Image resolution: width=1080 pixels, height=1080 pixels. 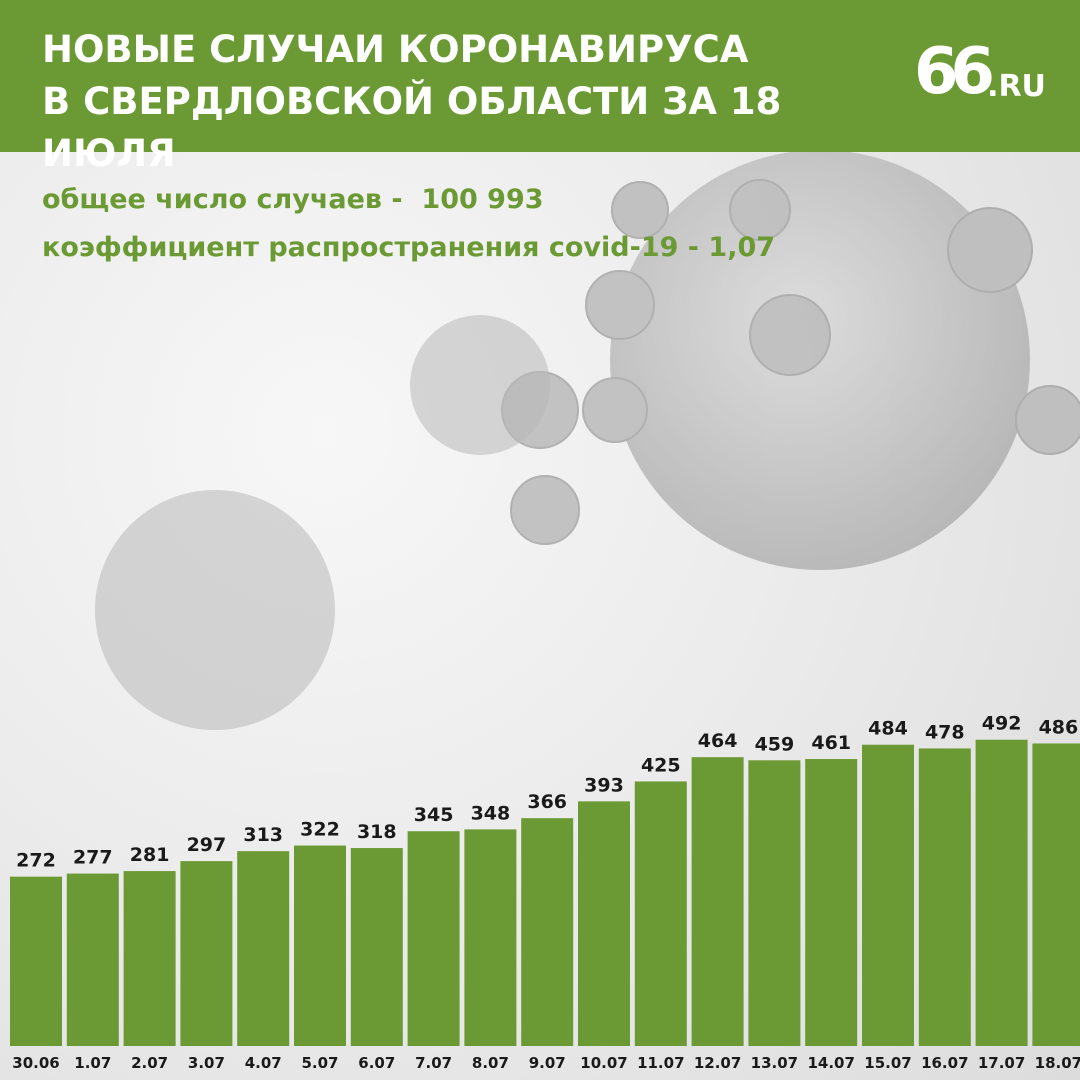 I want to click on bar-8.07, so click(x=490, y=937).